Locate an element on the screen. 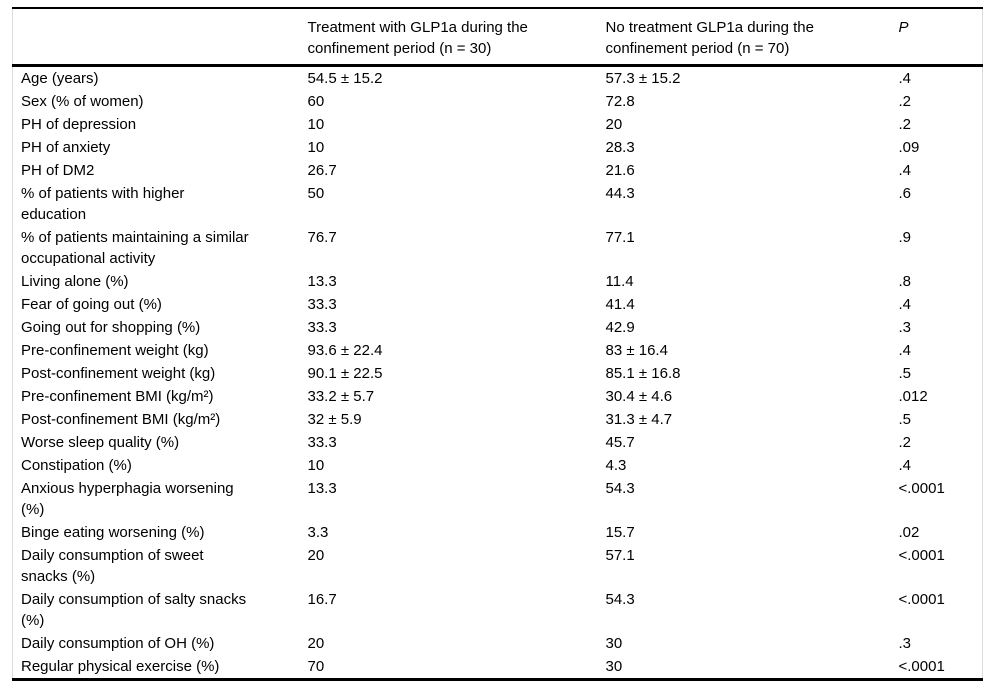 The image size is (992, 694). no-treatment-value: 41.4 is located at coordinates (620, 304).